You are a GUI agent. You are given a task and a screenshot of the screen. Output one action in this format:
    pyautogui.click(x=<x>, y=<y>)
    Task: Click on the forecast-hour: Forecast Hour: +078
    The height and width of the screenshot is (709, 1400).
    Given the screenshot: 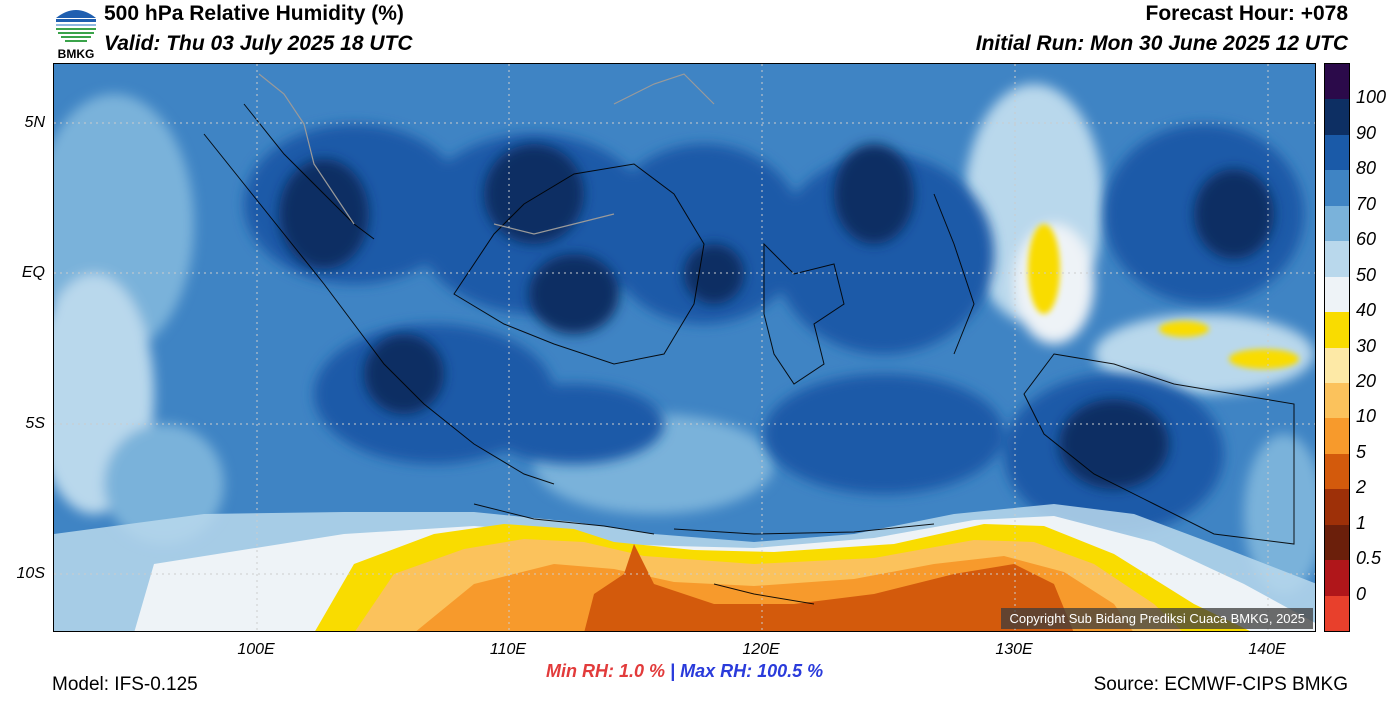 What is the action you would take?
    pyautogui.click(x=1247, y=13)
    